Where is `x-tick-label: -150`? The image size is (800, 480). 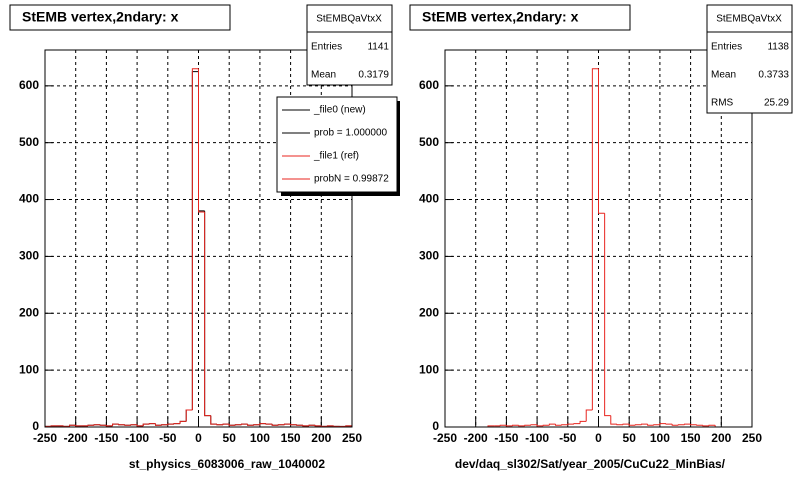 x-tick-label: -150 is located at coordinates (106, 438).